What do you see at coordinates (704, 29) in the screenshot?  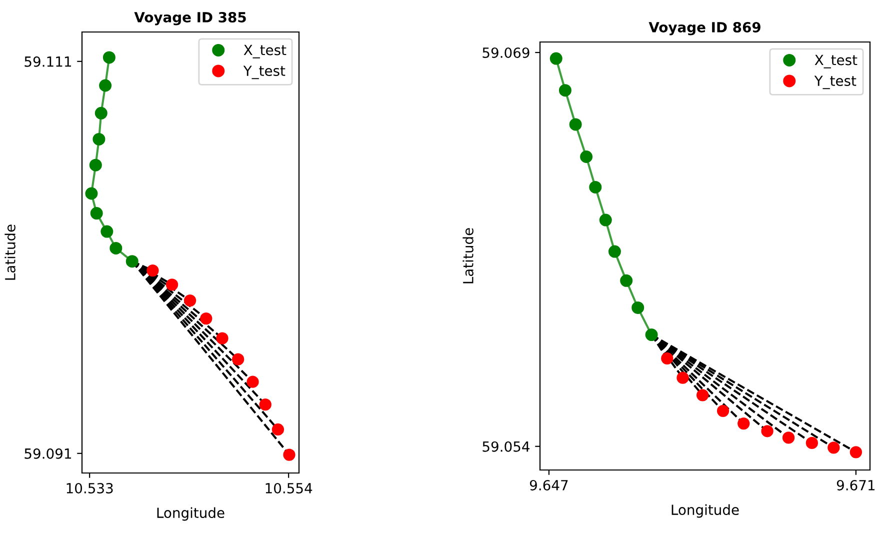 I see `chart-title: Voyage ID 869` at bounding box center [704, 29].